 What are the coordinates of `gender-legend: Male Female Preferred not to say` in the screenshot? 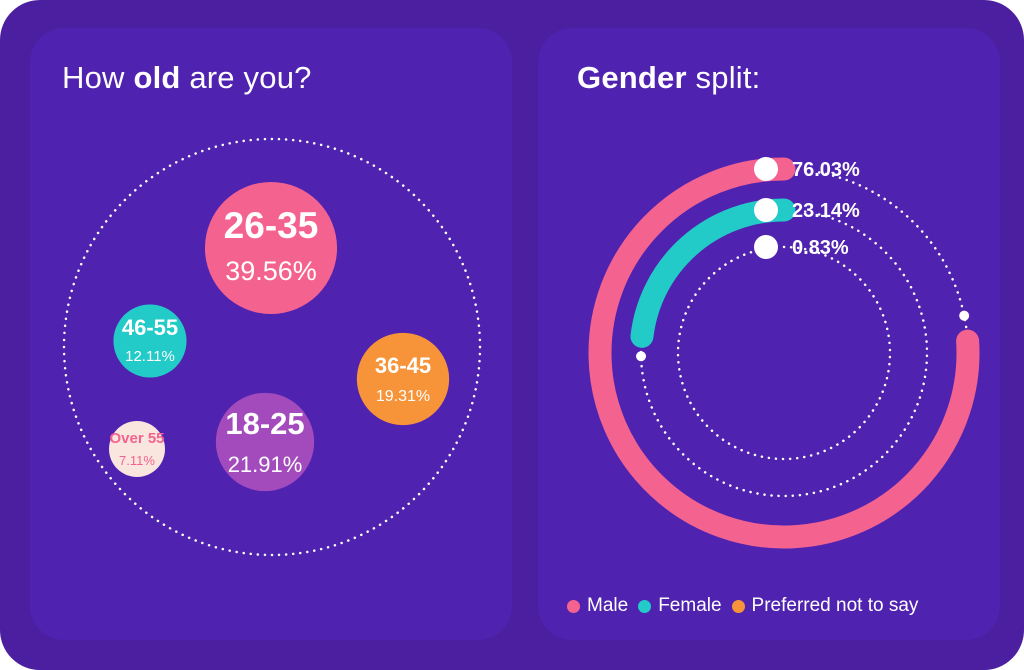 It's located at (747, 606).